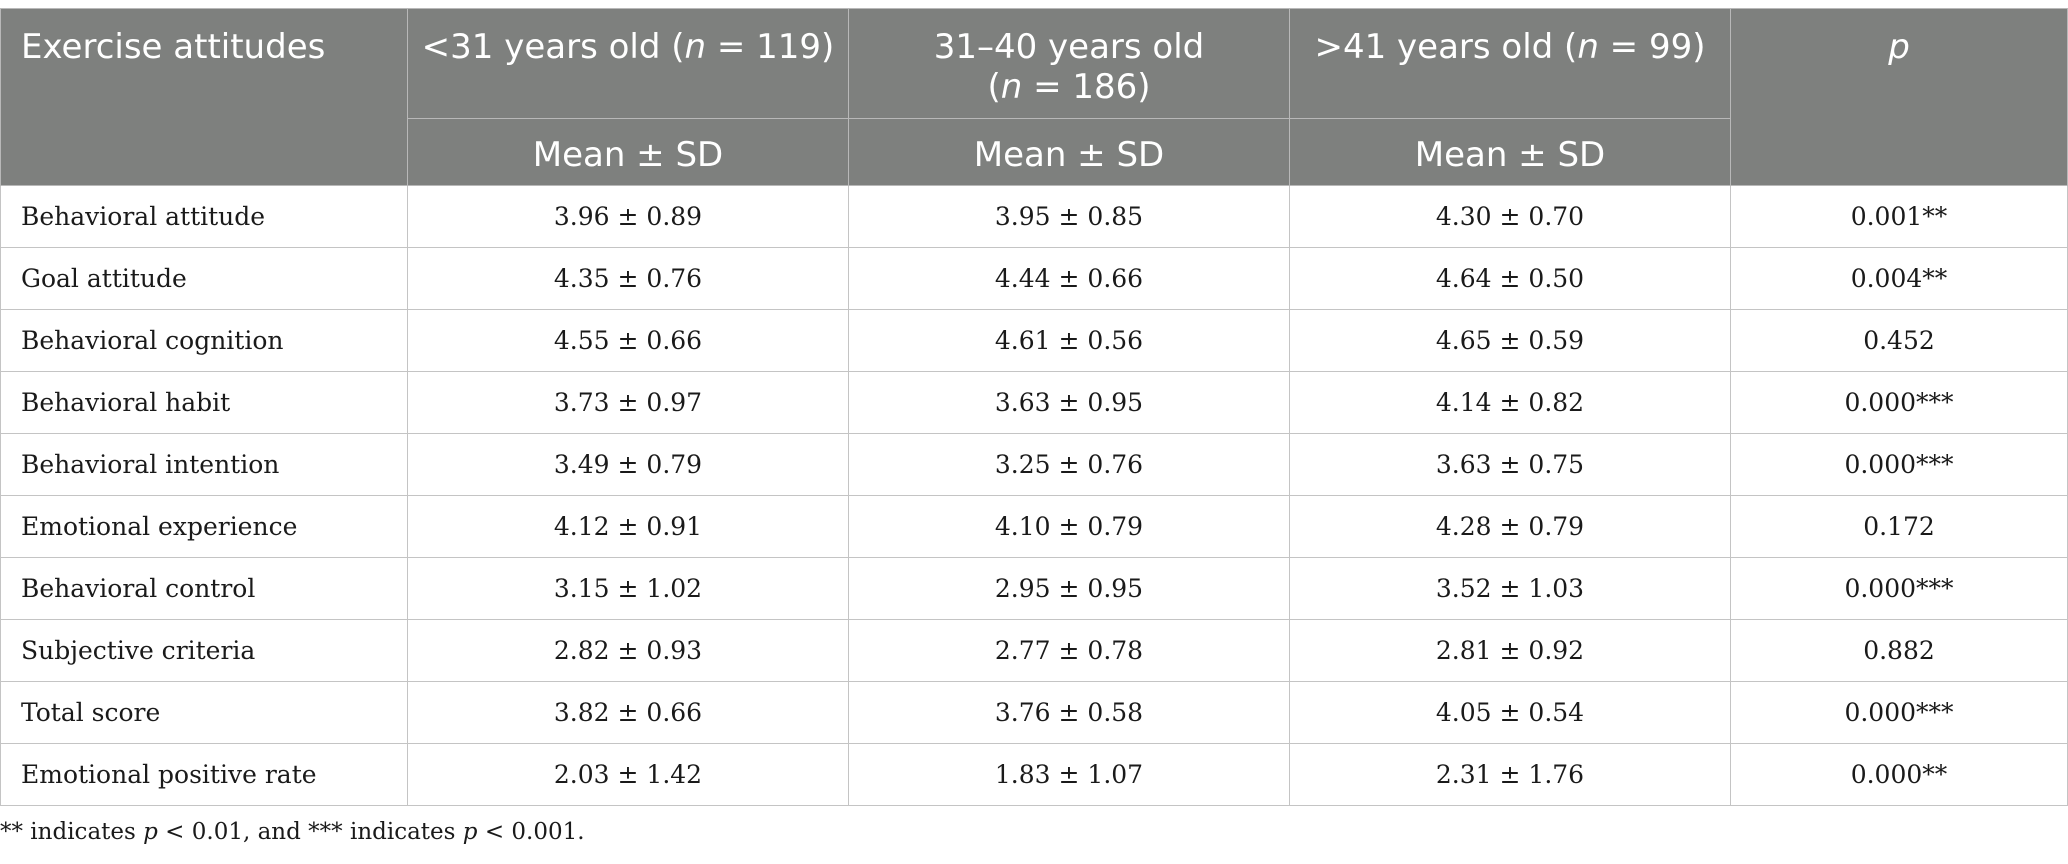 The width and height of the screenshot is (2068, 864). What do you see at coordinates (1069, 526) in the screenshot?
I see `cell-31-40: 4.10 ± 0.79` at bounding box center [1069, 526].